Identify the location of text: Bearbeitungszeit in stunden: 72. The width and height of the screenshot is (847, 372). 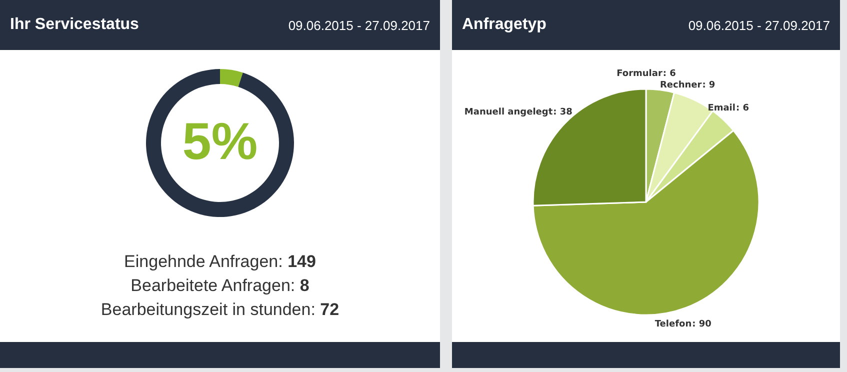
(220, 310).